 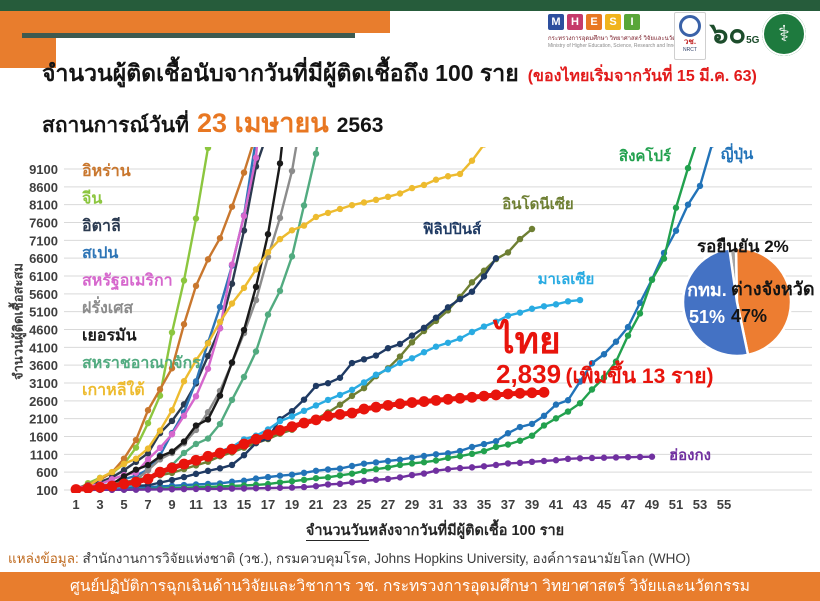 What do you see at coordinates (508, 504) in the screenshot?
I see `svg-text: 37` at bounding box center [508, 504].